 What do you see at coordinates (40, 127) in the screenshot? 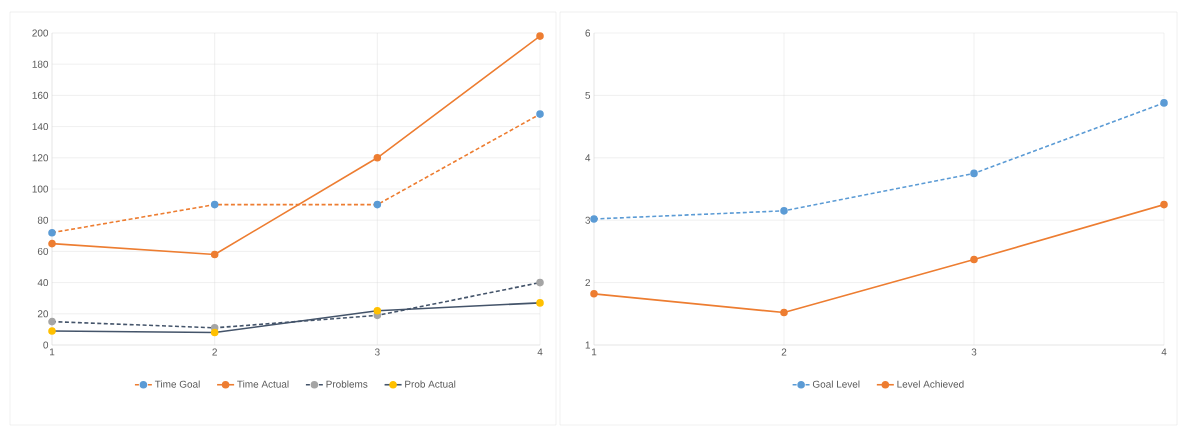
I see `y-tick-label: 140` at bounding box center [40, 127].